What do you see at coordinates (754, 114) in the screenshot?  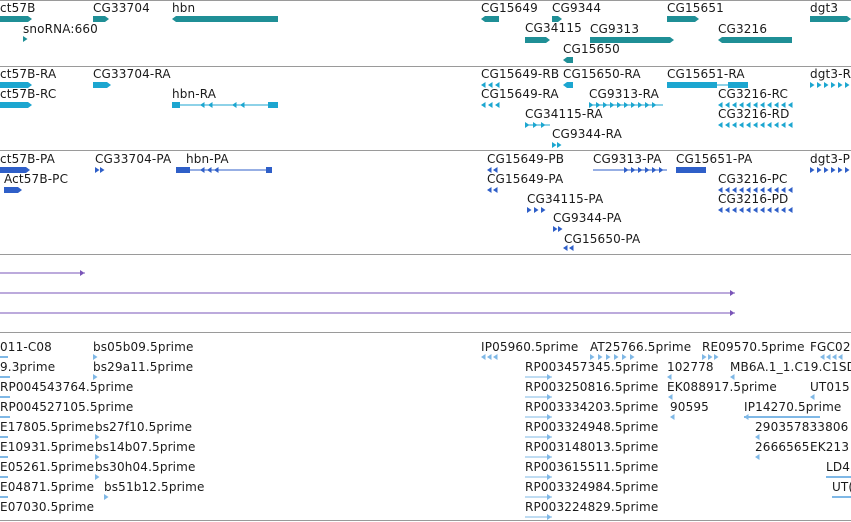 I see `transcript-label: CG3216-RD` at bounding box center [754, 114].